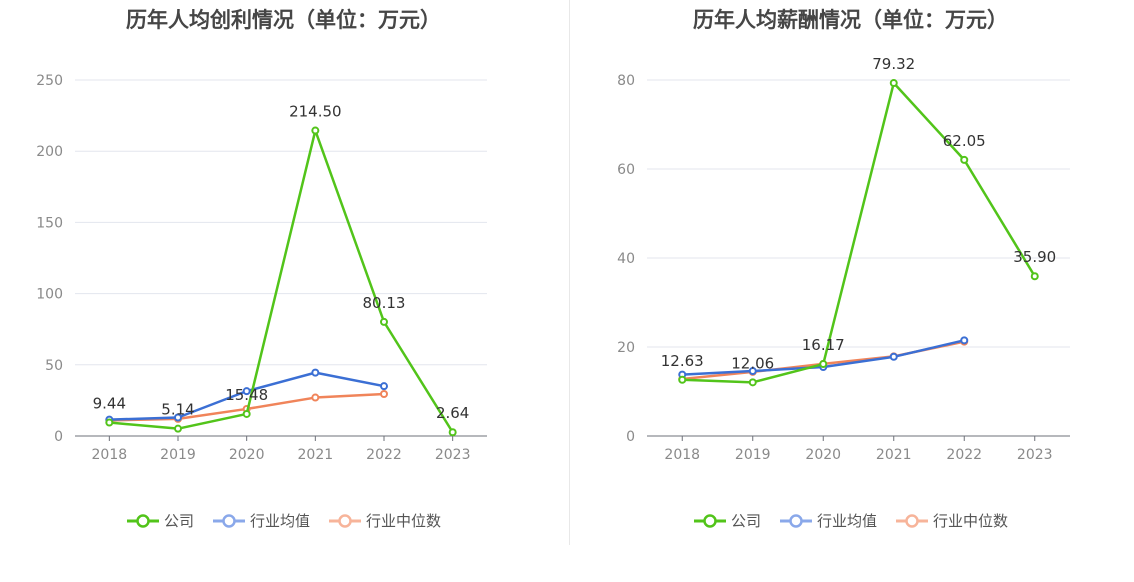 The height and width of the screenshot is (582, 1134). Describe the element at coordinates (49, 152) in the screenshot. I see `y-tick-label: 200` at that location.